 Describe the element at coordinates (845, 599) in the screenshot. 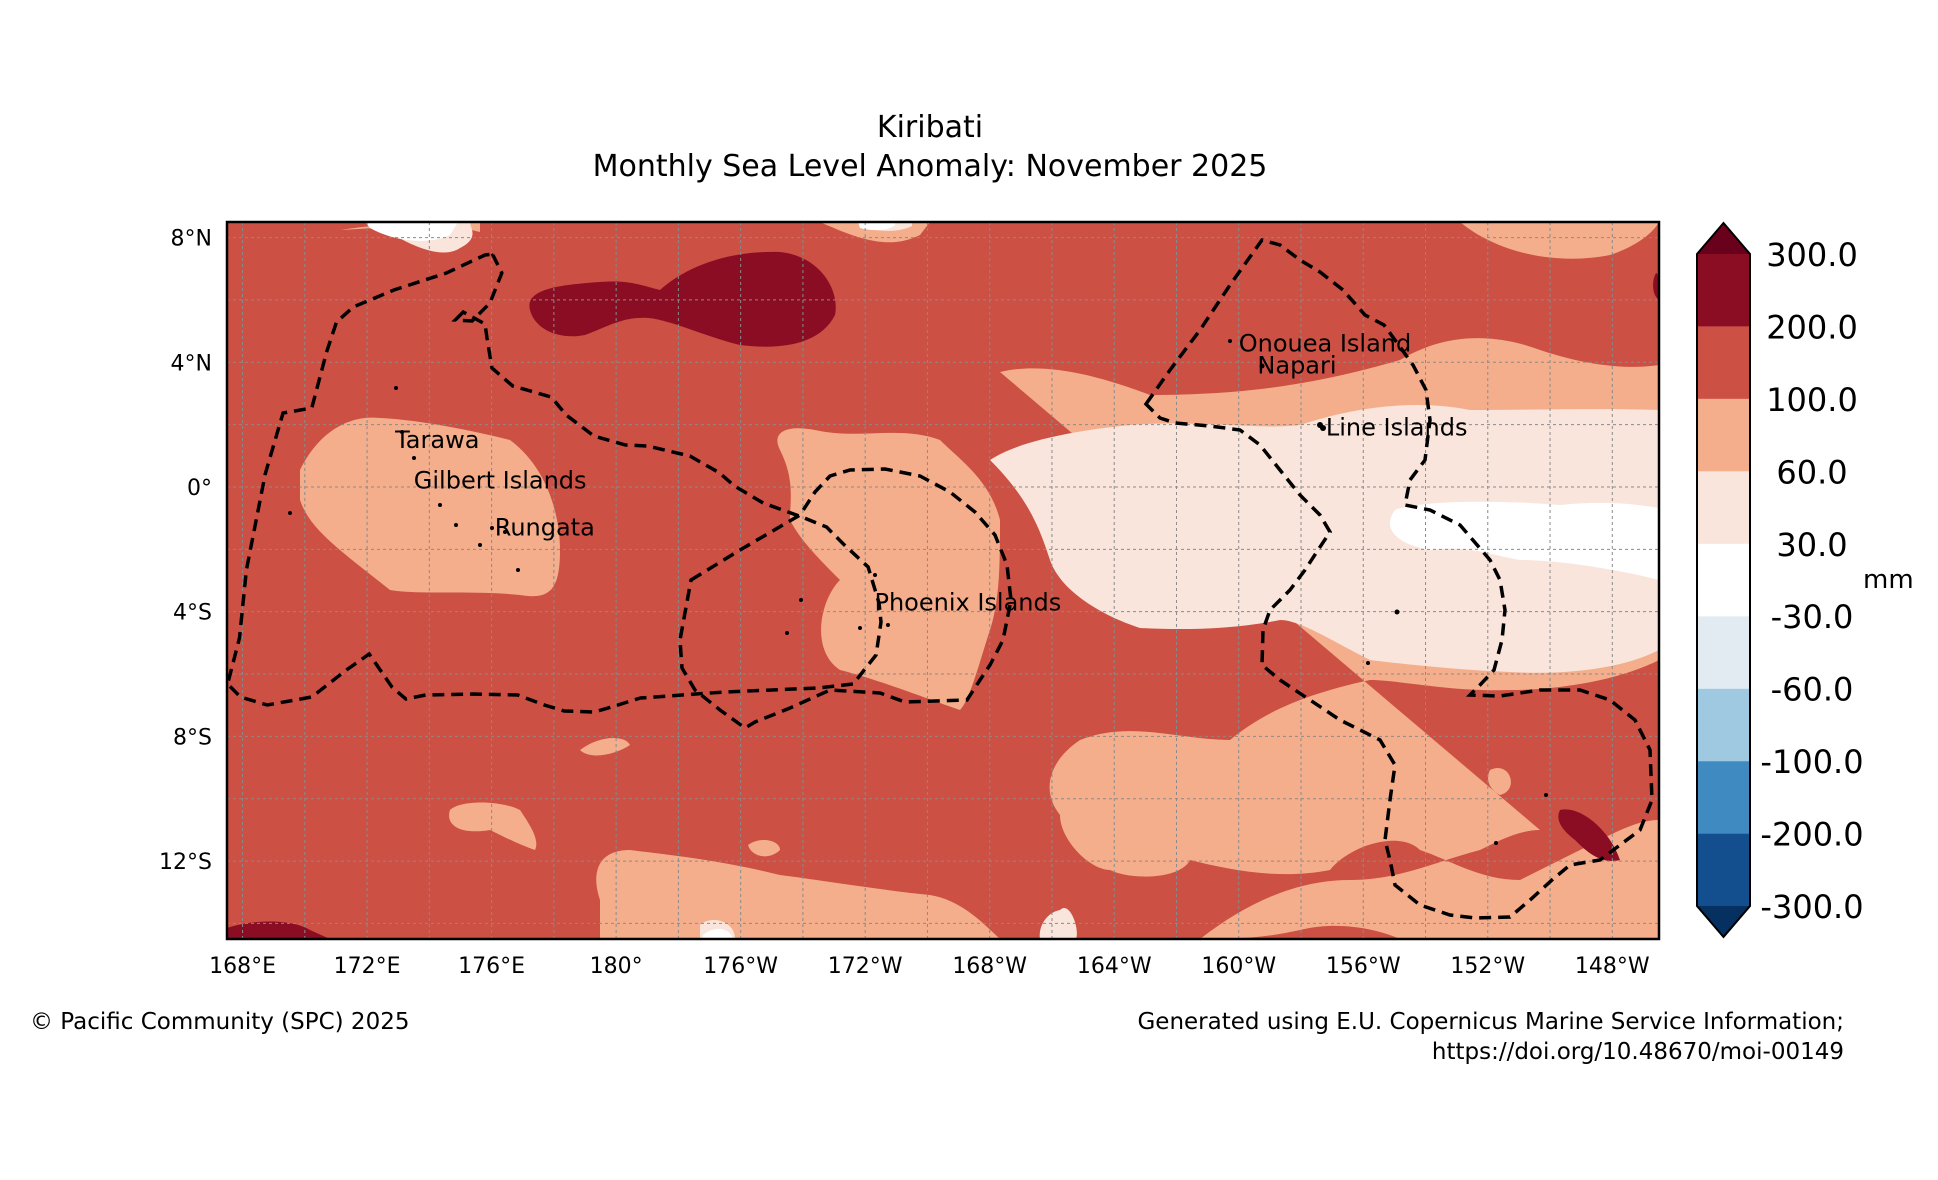

I see `phoenix-eez-boundary` at that location.